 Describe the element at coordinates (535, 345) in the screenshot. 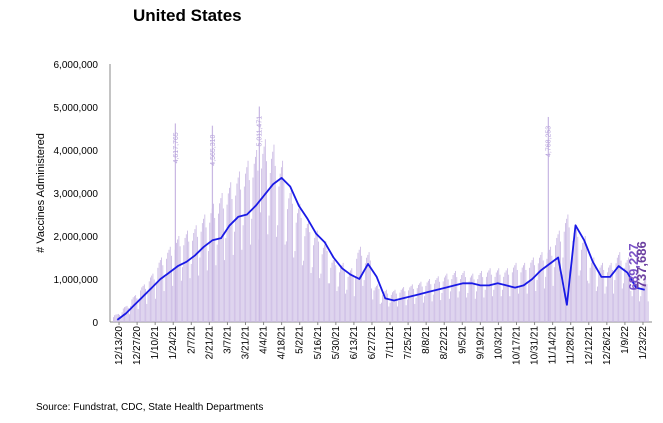

I see `x-tick-label: 10/31/21` at that location.